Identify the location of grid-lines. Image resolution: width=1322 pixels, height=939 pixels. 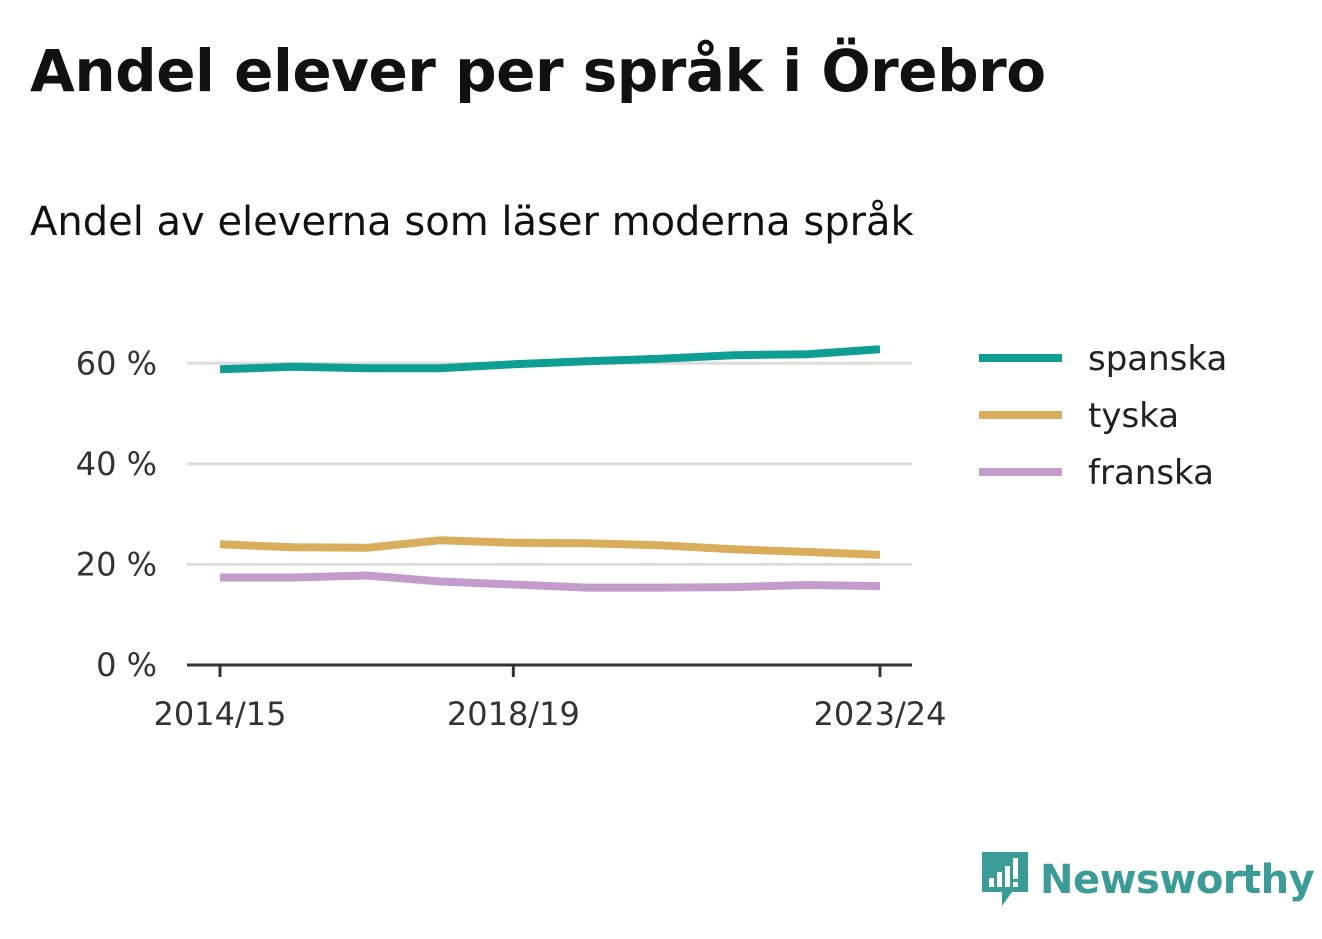
(549, 463).